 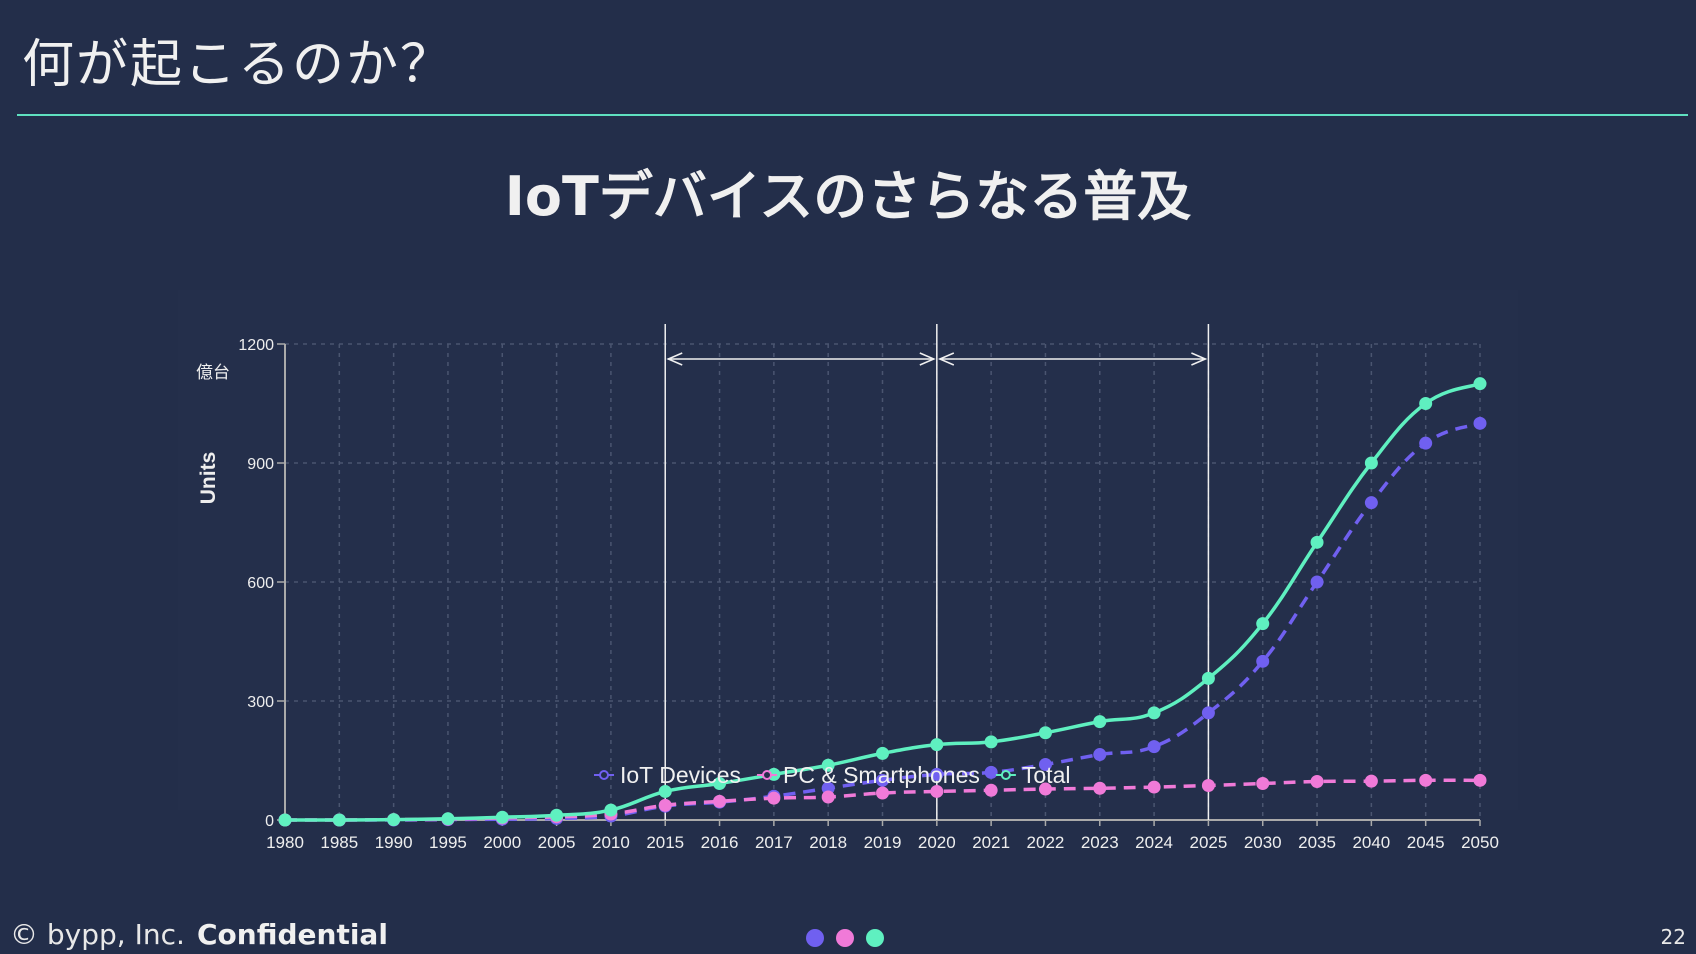 I want to click on x-tick-label: 2030, so click(x=1263, y=842).